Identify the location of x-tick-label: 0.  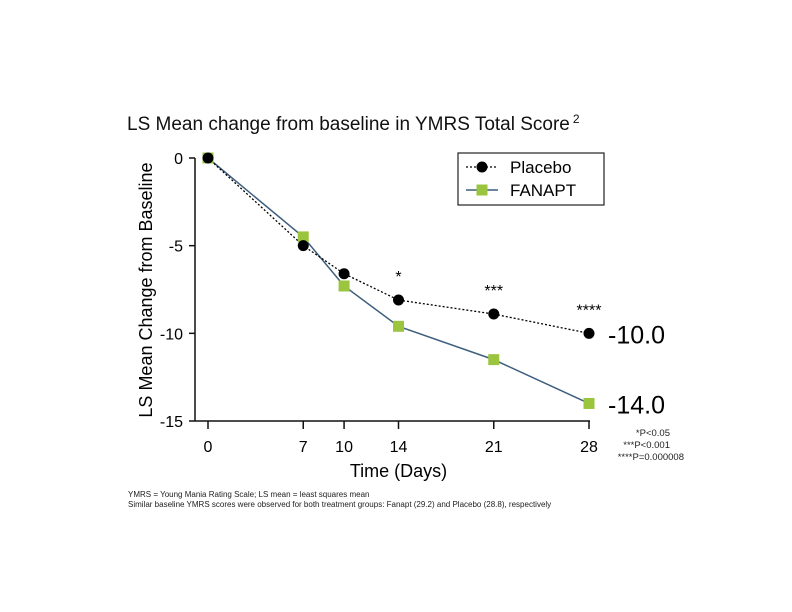
(208, 447).